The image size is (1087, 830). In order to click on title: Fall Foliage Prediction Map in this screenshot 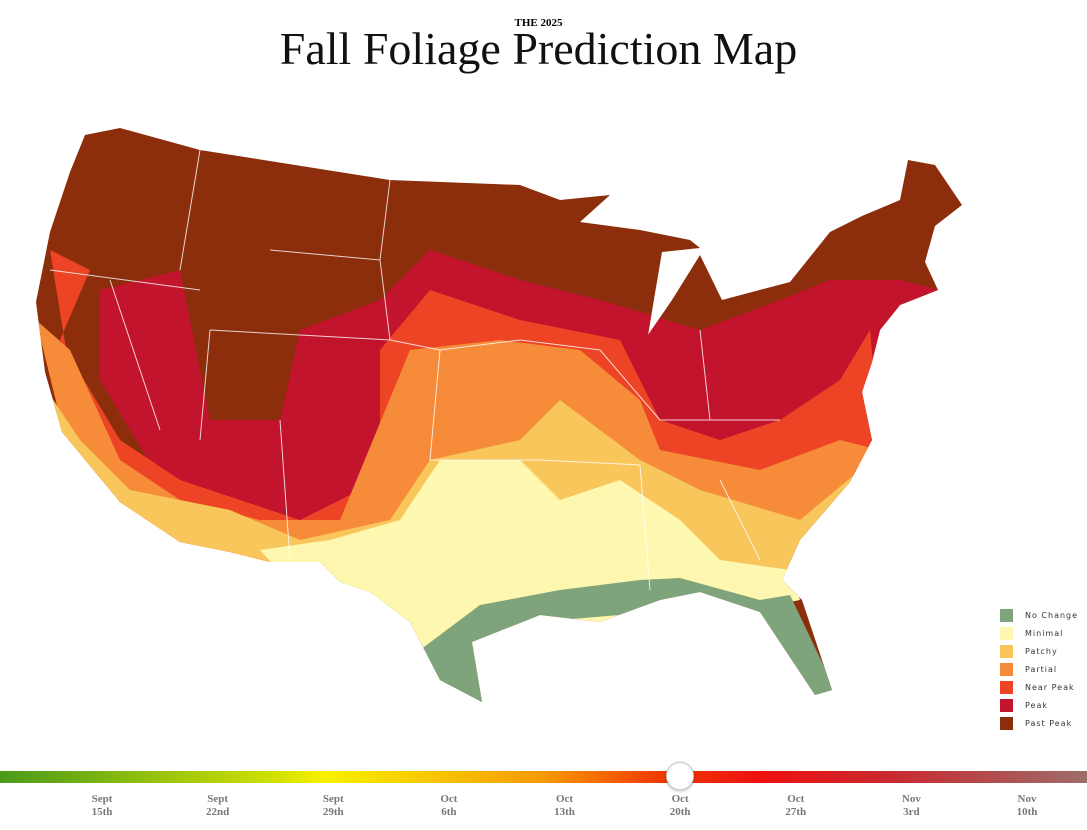, I will do `click(538, 48)`.